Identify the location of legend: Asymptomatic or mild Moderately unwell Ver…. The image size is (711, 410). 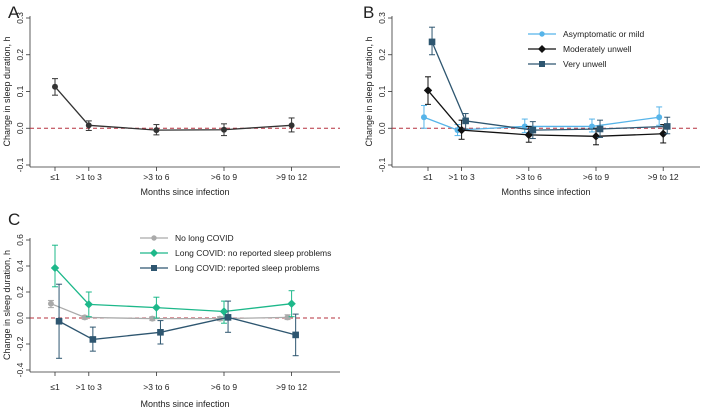
(586, 49).